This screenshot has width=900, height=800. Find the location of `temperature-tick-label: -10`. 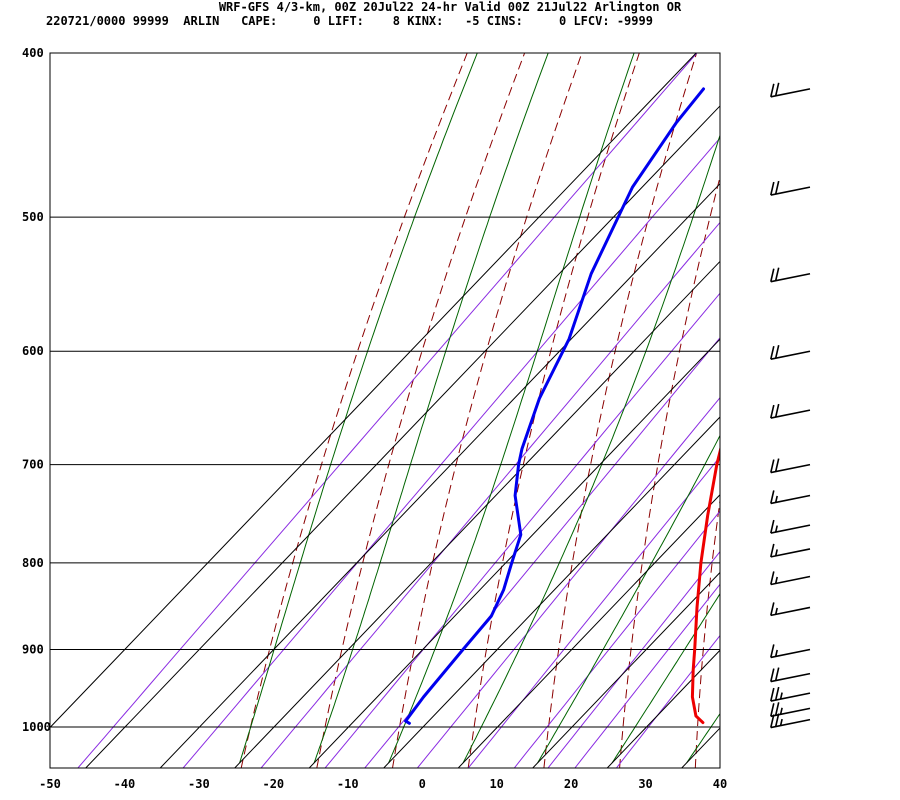

temperature-tick-label: -10 is located at coordinates (348, 784).